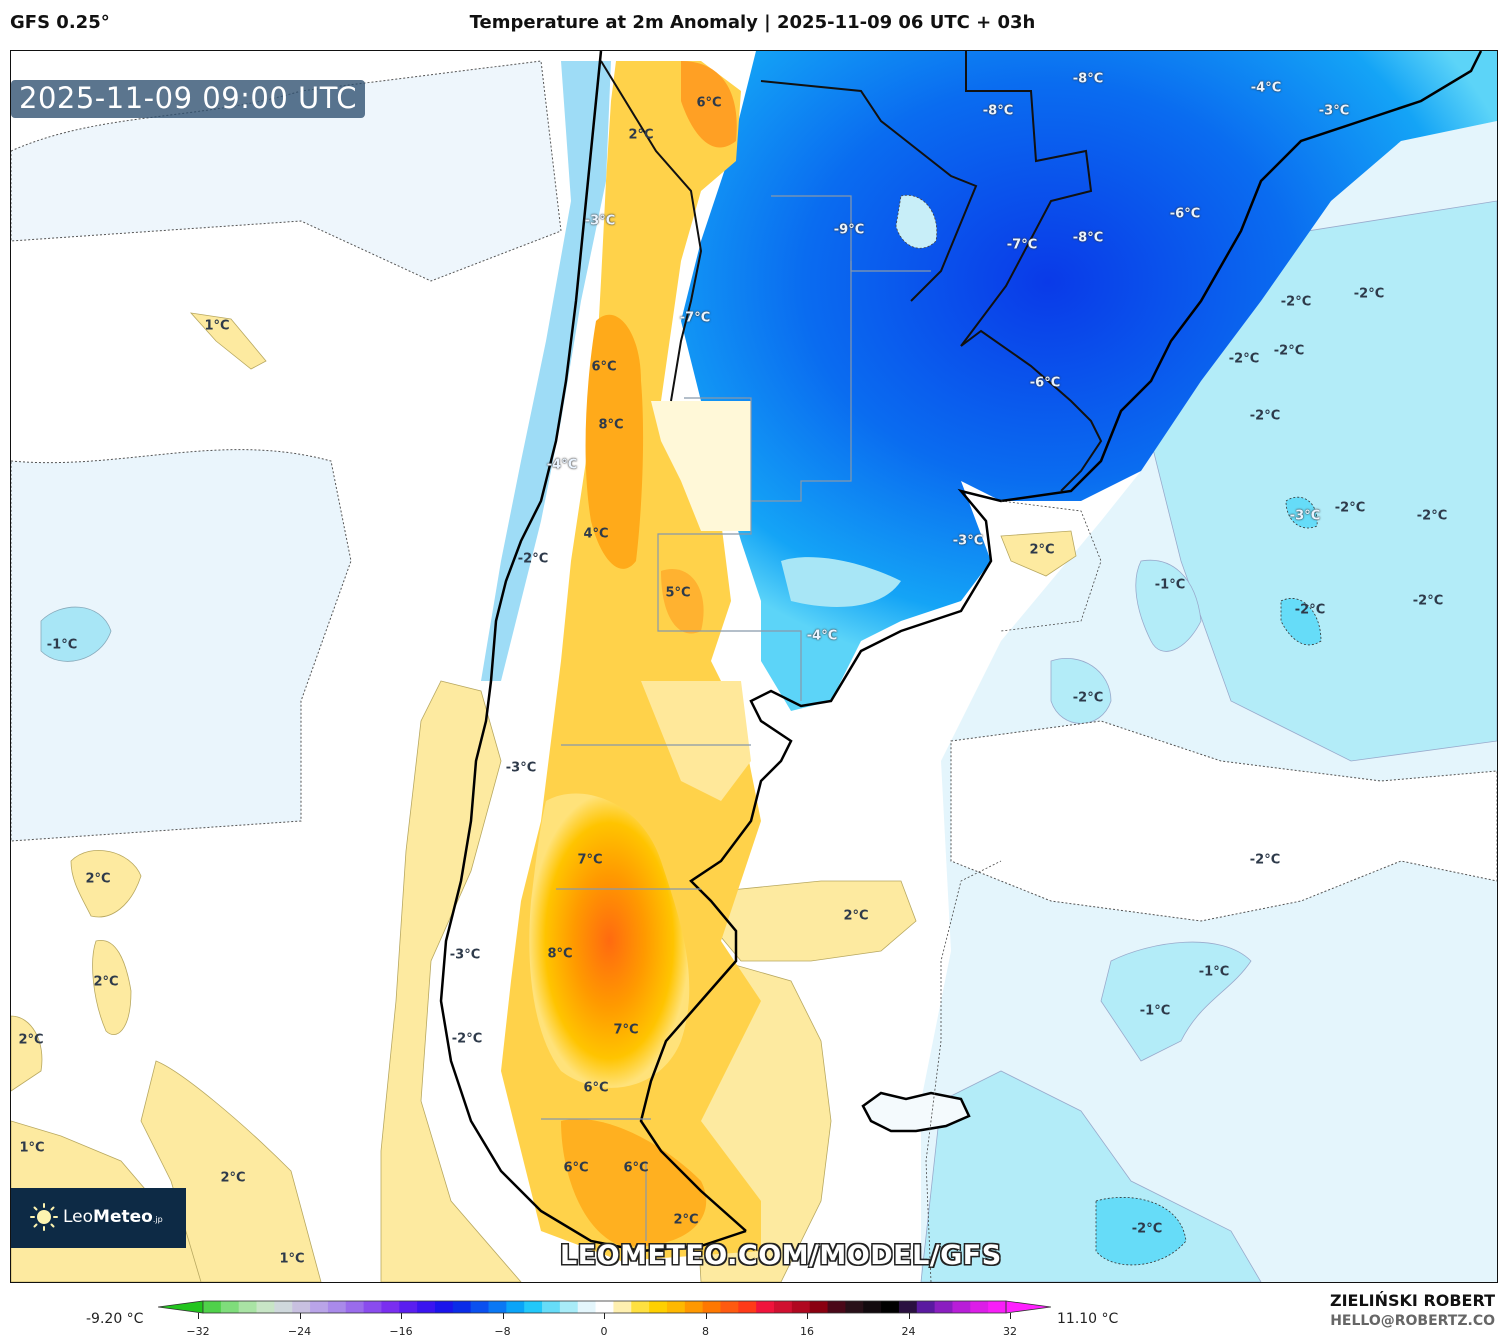 The height and width of the screenshot is (1338, 1505). Describe the element at coordinates (1088, 1319) in the screenshot. I see `colorbar-max-label: 11.10 °C` at that location.